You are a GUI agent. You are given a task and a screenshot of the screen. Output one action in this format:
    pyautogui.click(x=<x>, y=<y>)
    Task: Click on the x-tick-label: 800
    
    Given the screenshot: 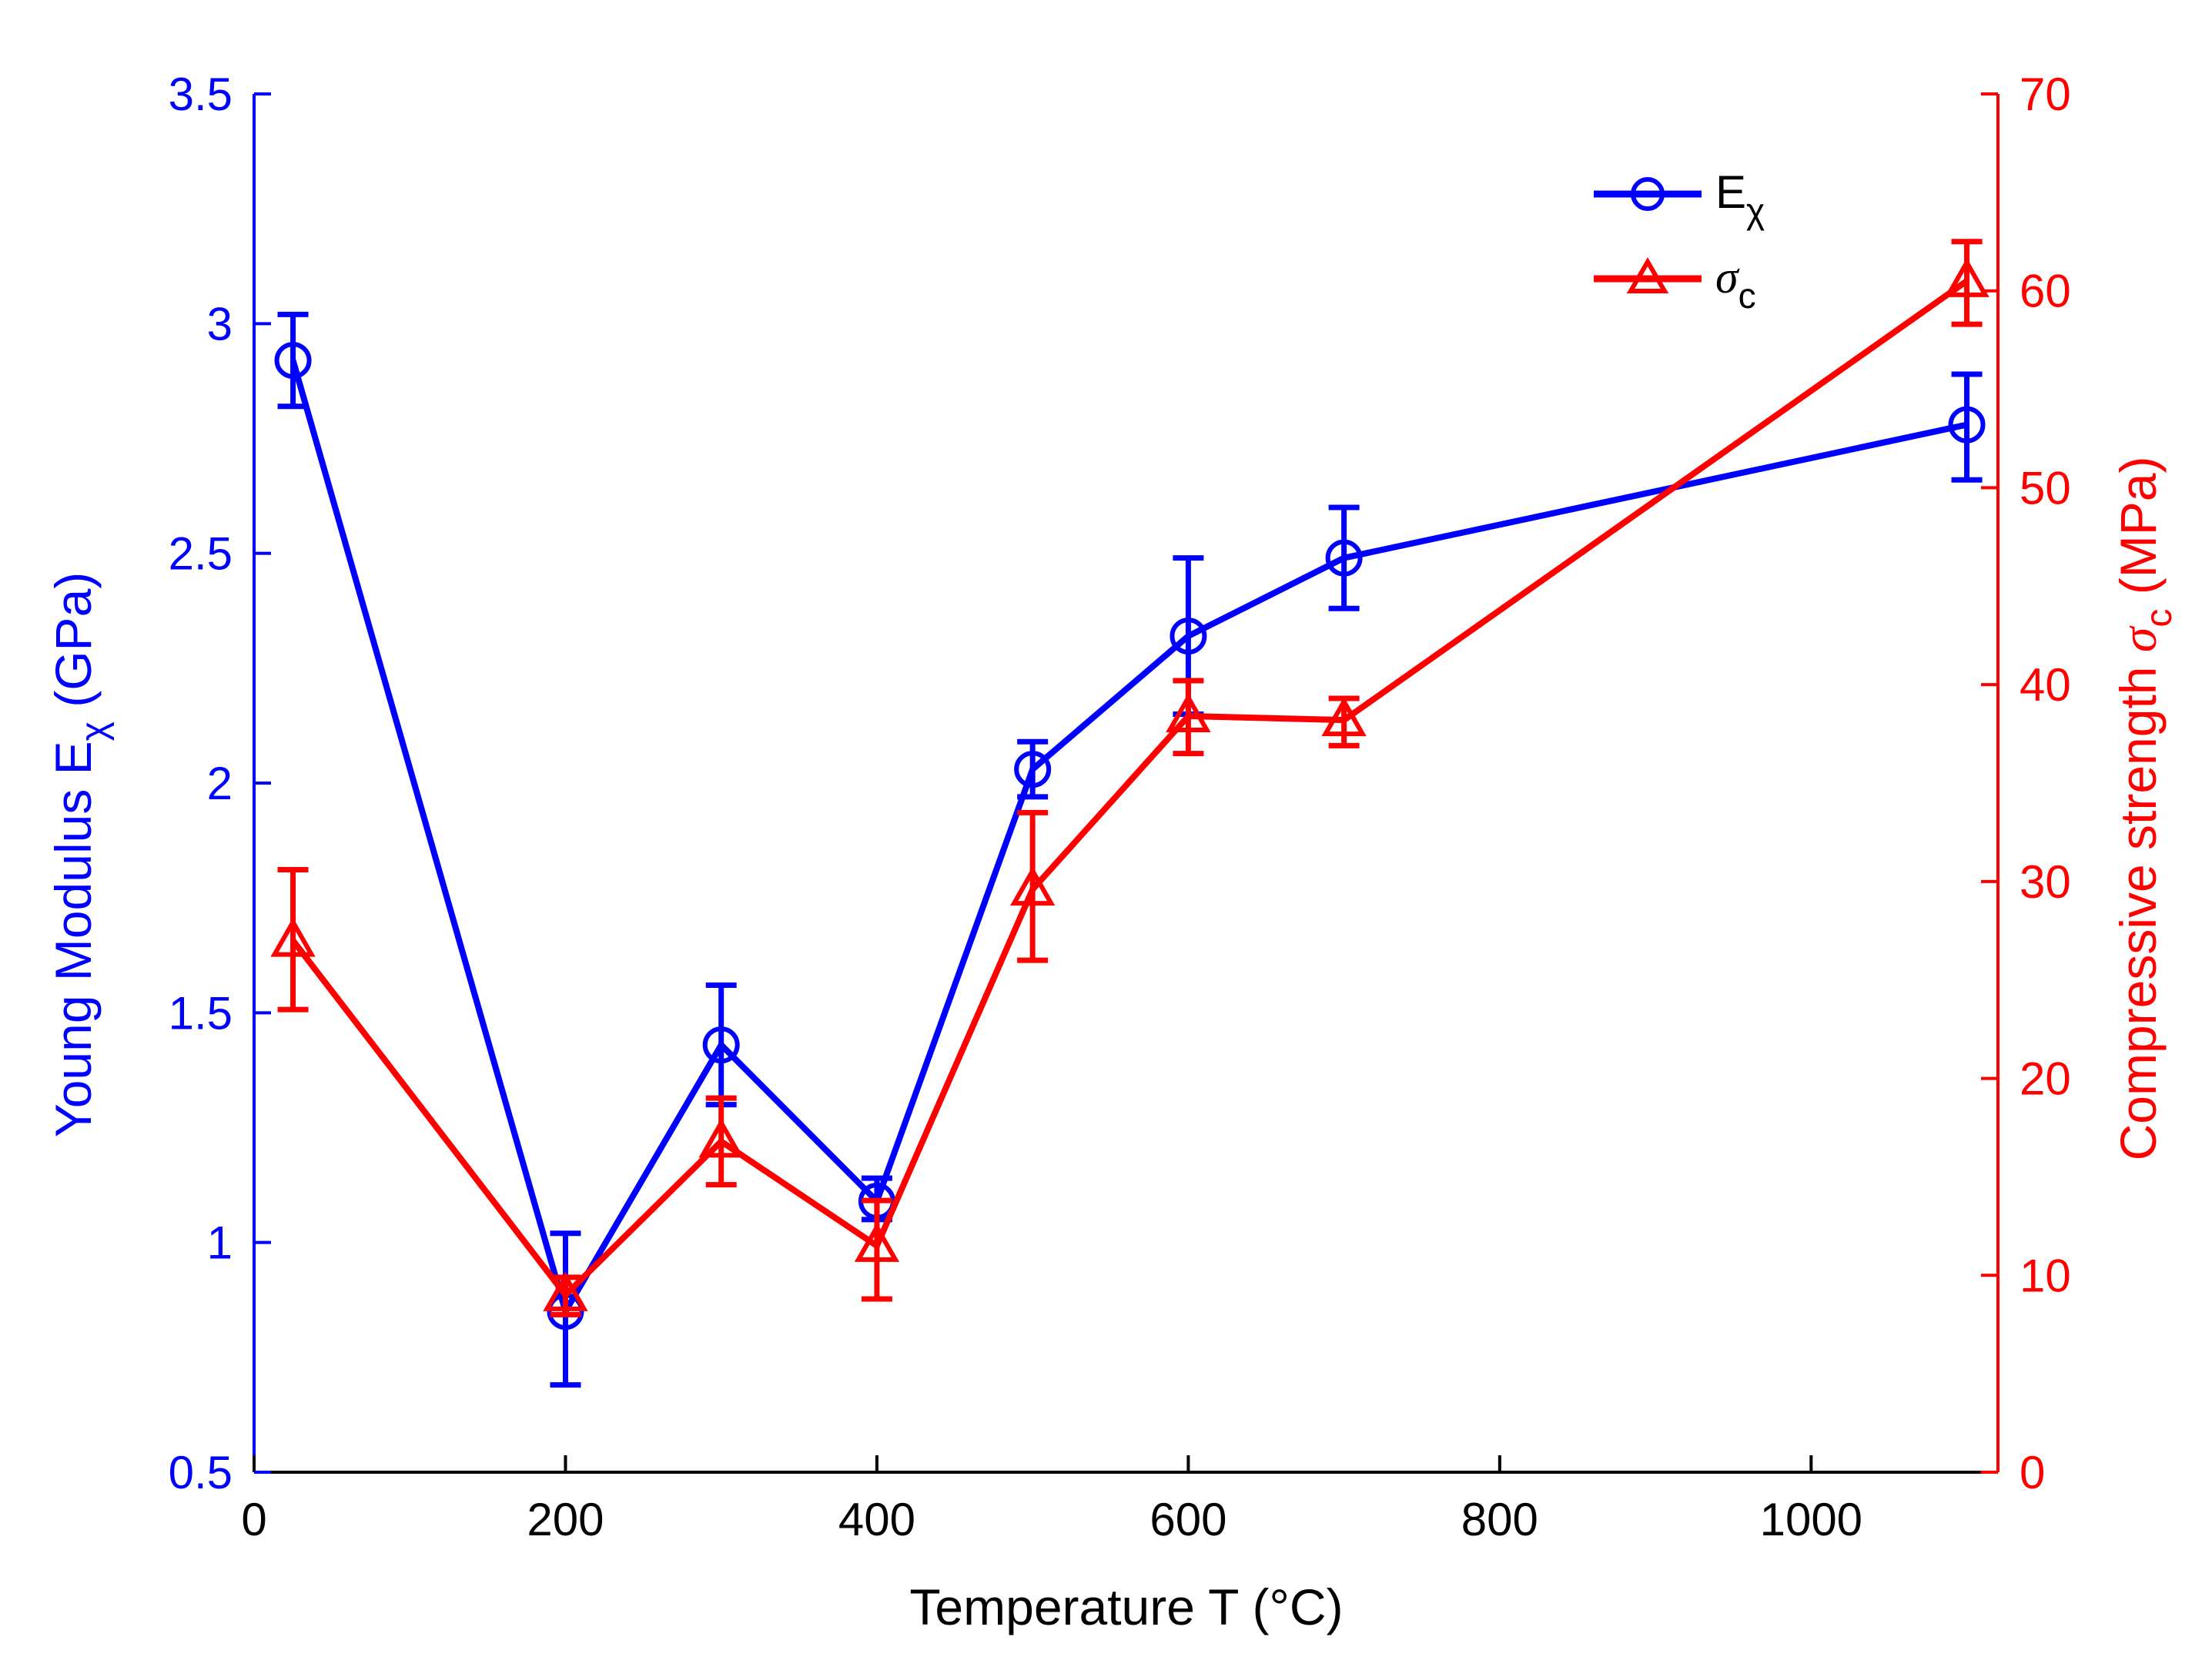 What is the action you would take?
    pyautogui.click(x=1499, y=1520)
    